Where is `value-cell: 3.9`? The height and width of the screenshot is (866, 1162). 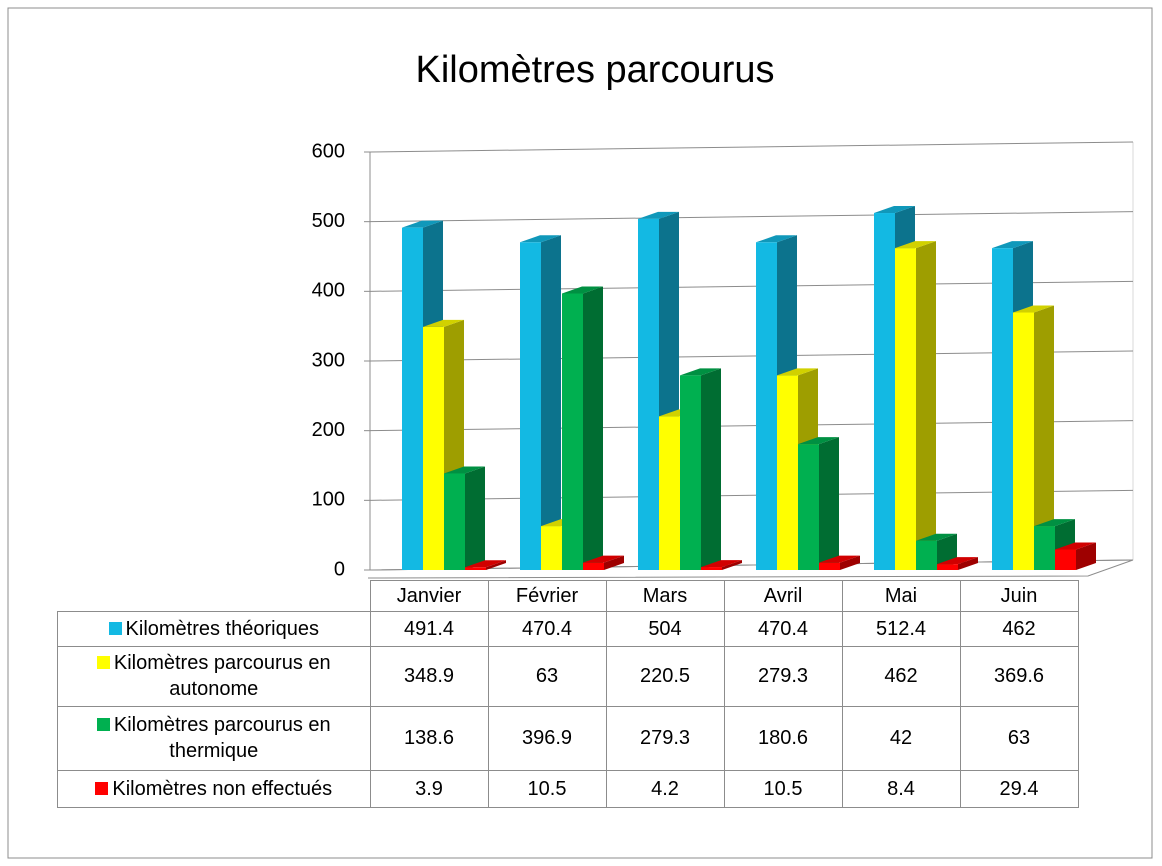 value-cell: 3.9 is located at coordinates (429, 788).